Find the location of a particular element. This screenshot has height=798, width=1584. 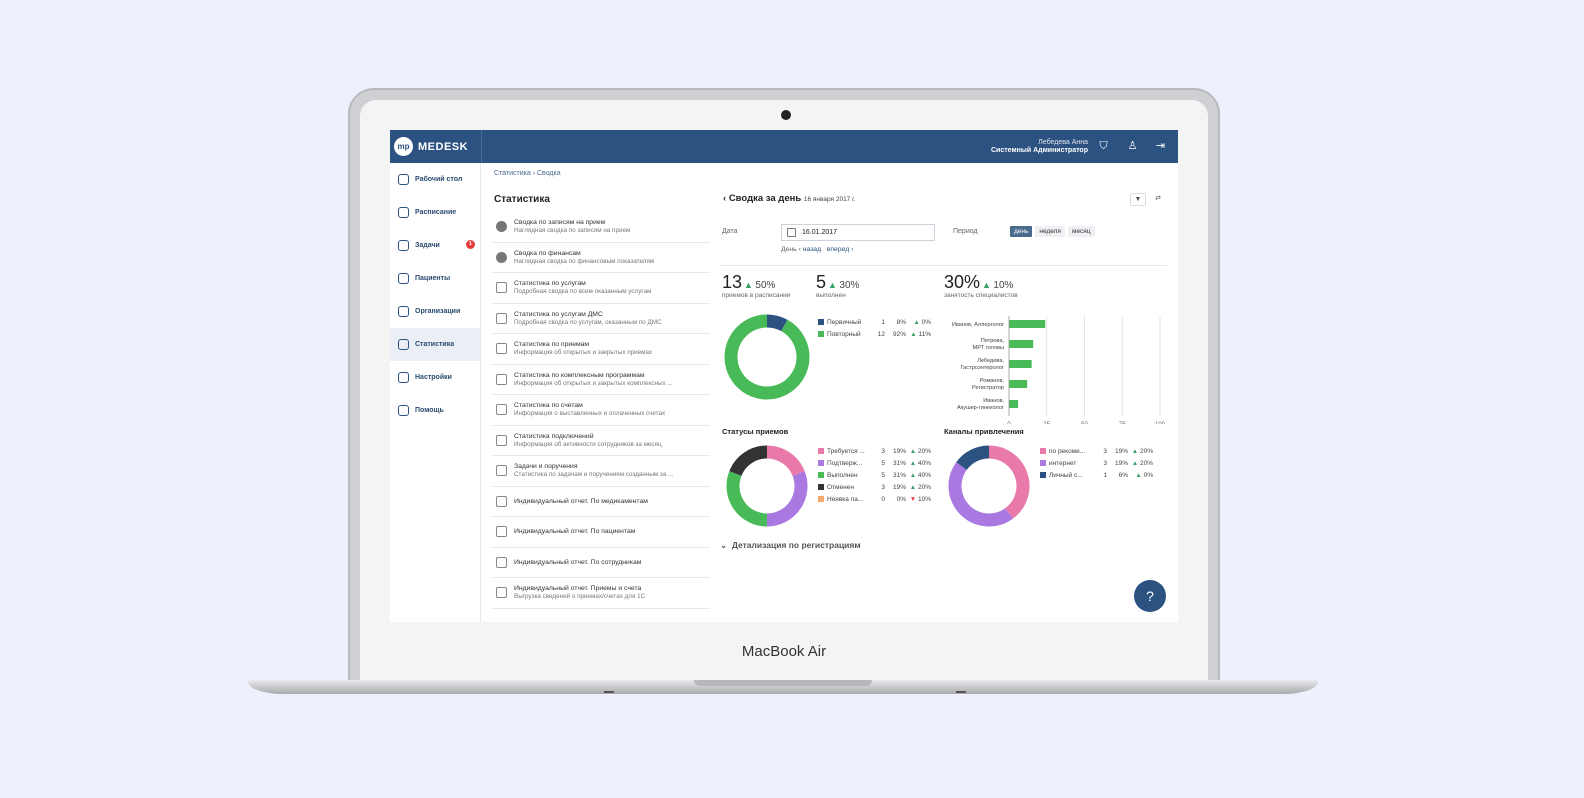

kpi-block: 5 30%выполнен is located at coordinates (837, 285).